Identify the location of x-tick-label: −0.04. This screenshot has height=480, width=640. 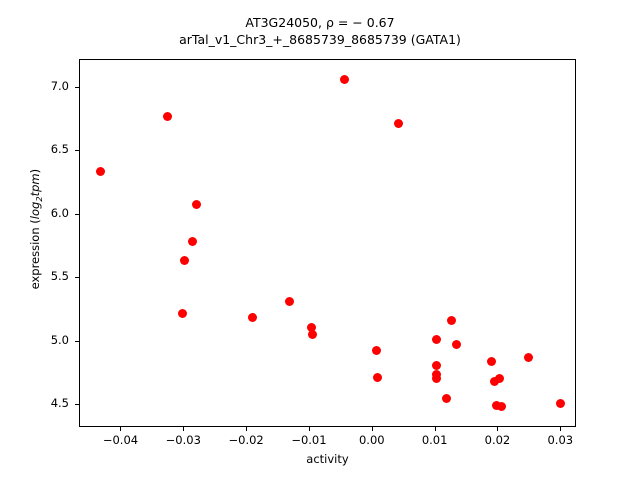
(120, 440).